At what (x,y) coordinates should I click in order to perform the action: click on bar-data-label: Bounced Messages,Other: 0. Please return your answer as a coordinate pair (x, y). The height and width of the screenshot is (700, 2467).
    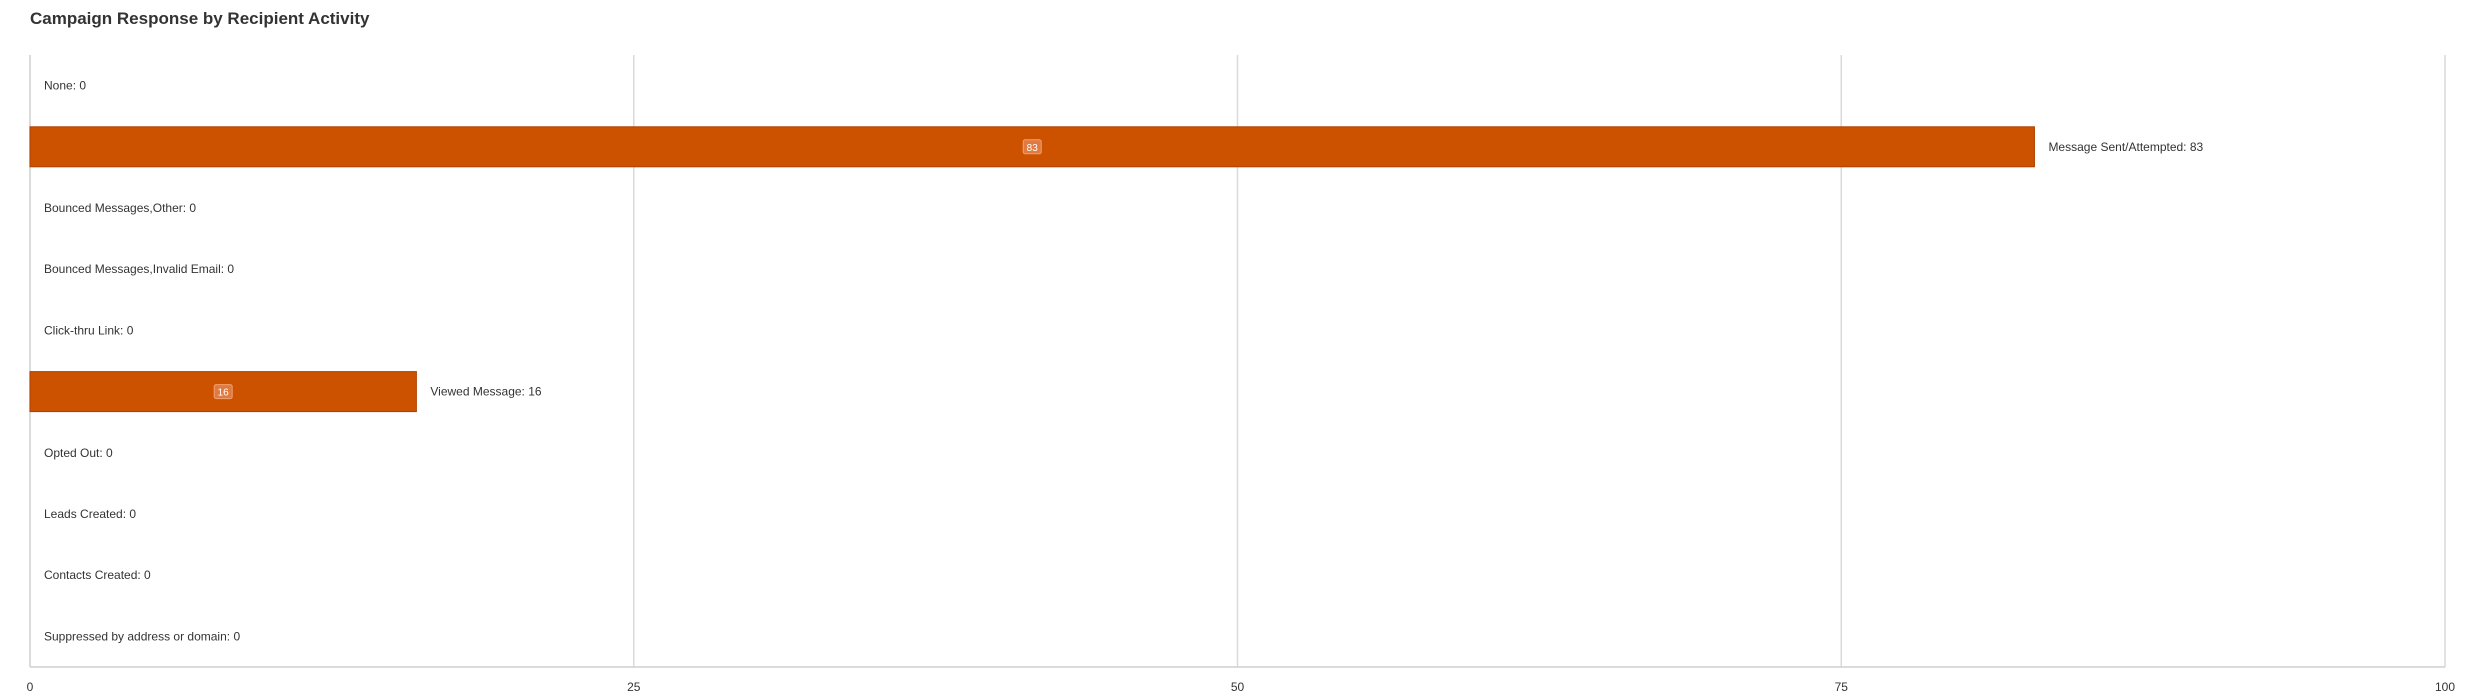
    Looking at the image, I should click on (120, 208).